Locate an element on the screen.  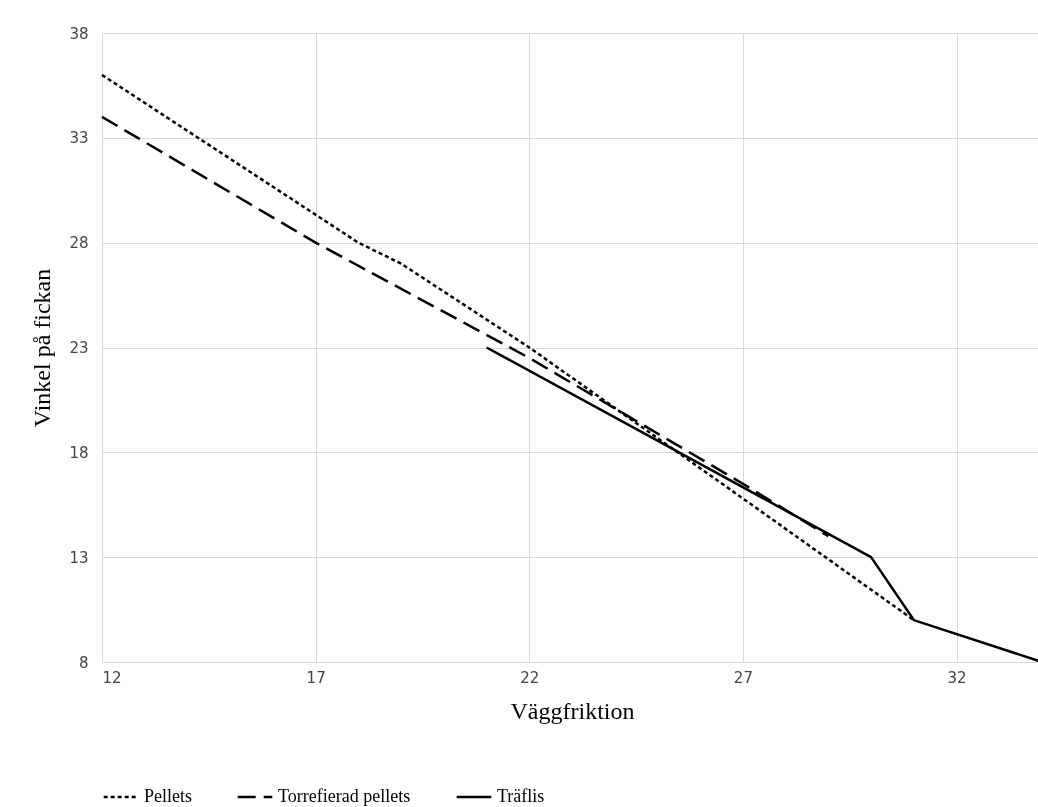
x-tick-label: 22 is located at coordinates (530, 677).